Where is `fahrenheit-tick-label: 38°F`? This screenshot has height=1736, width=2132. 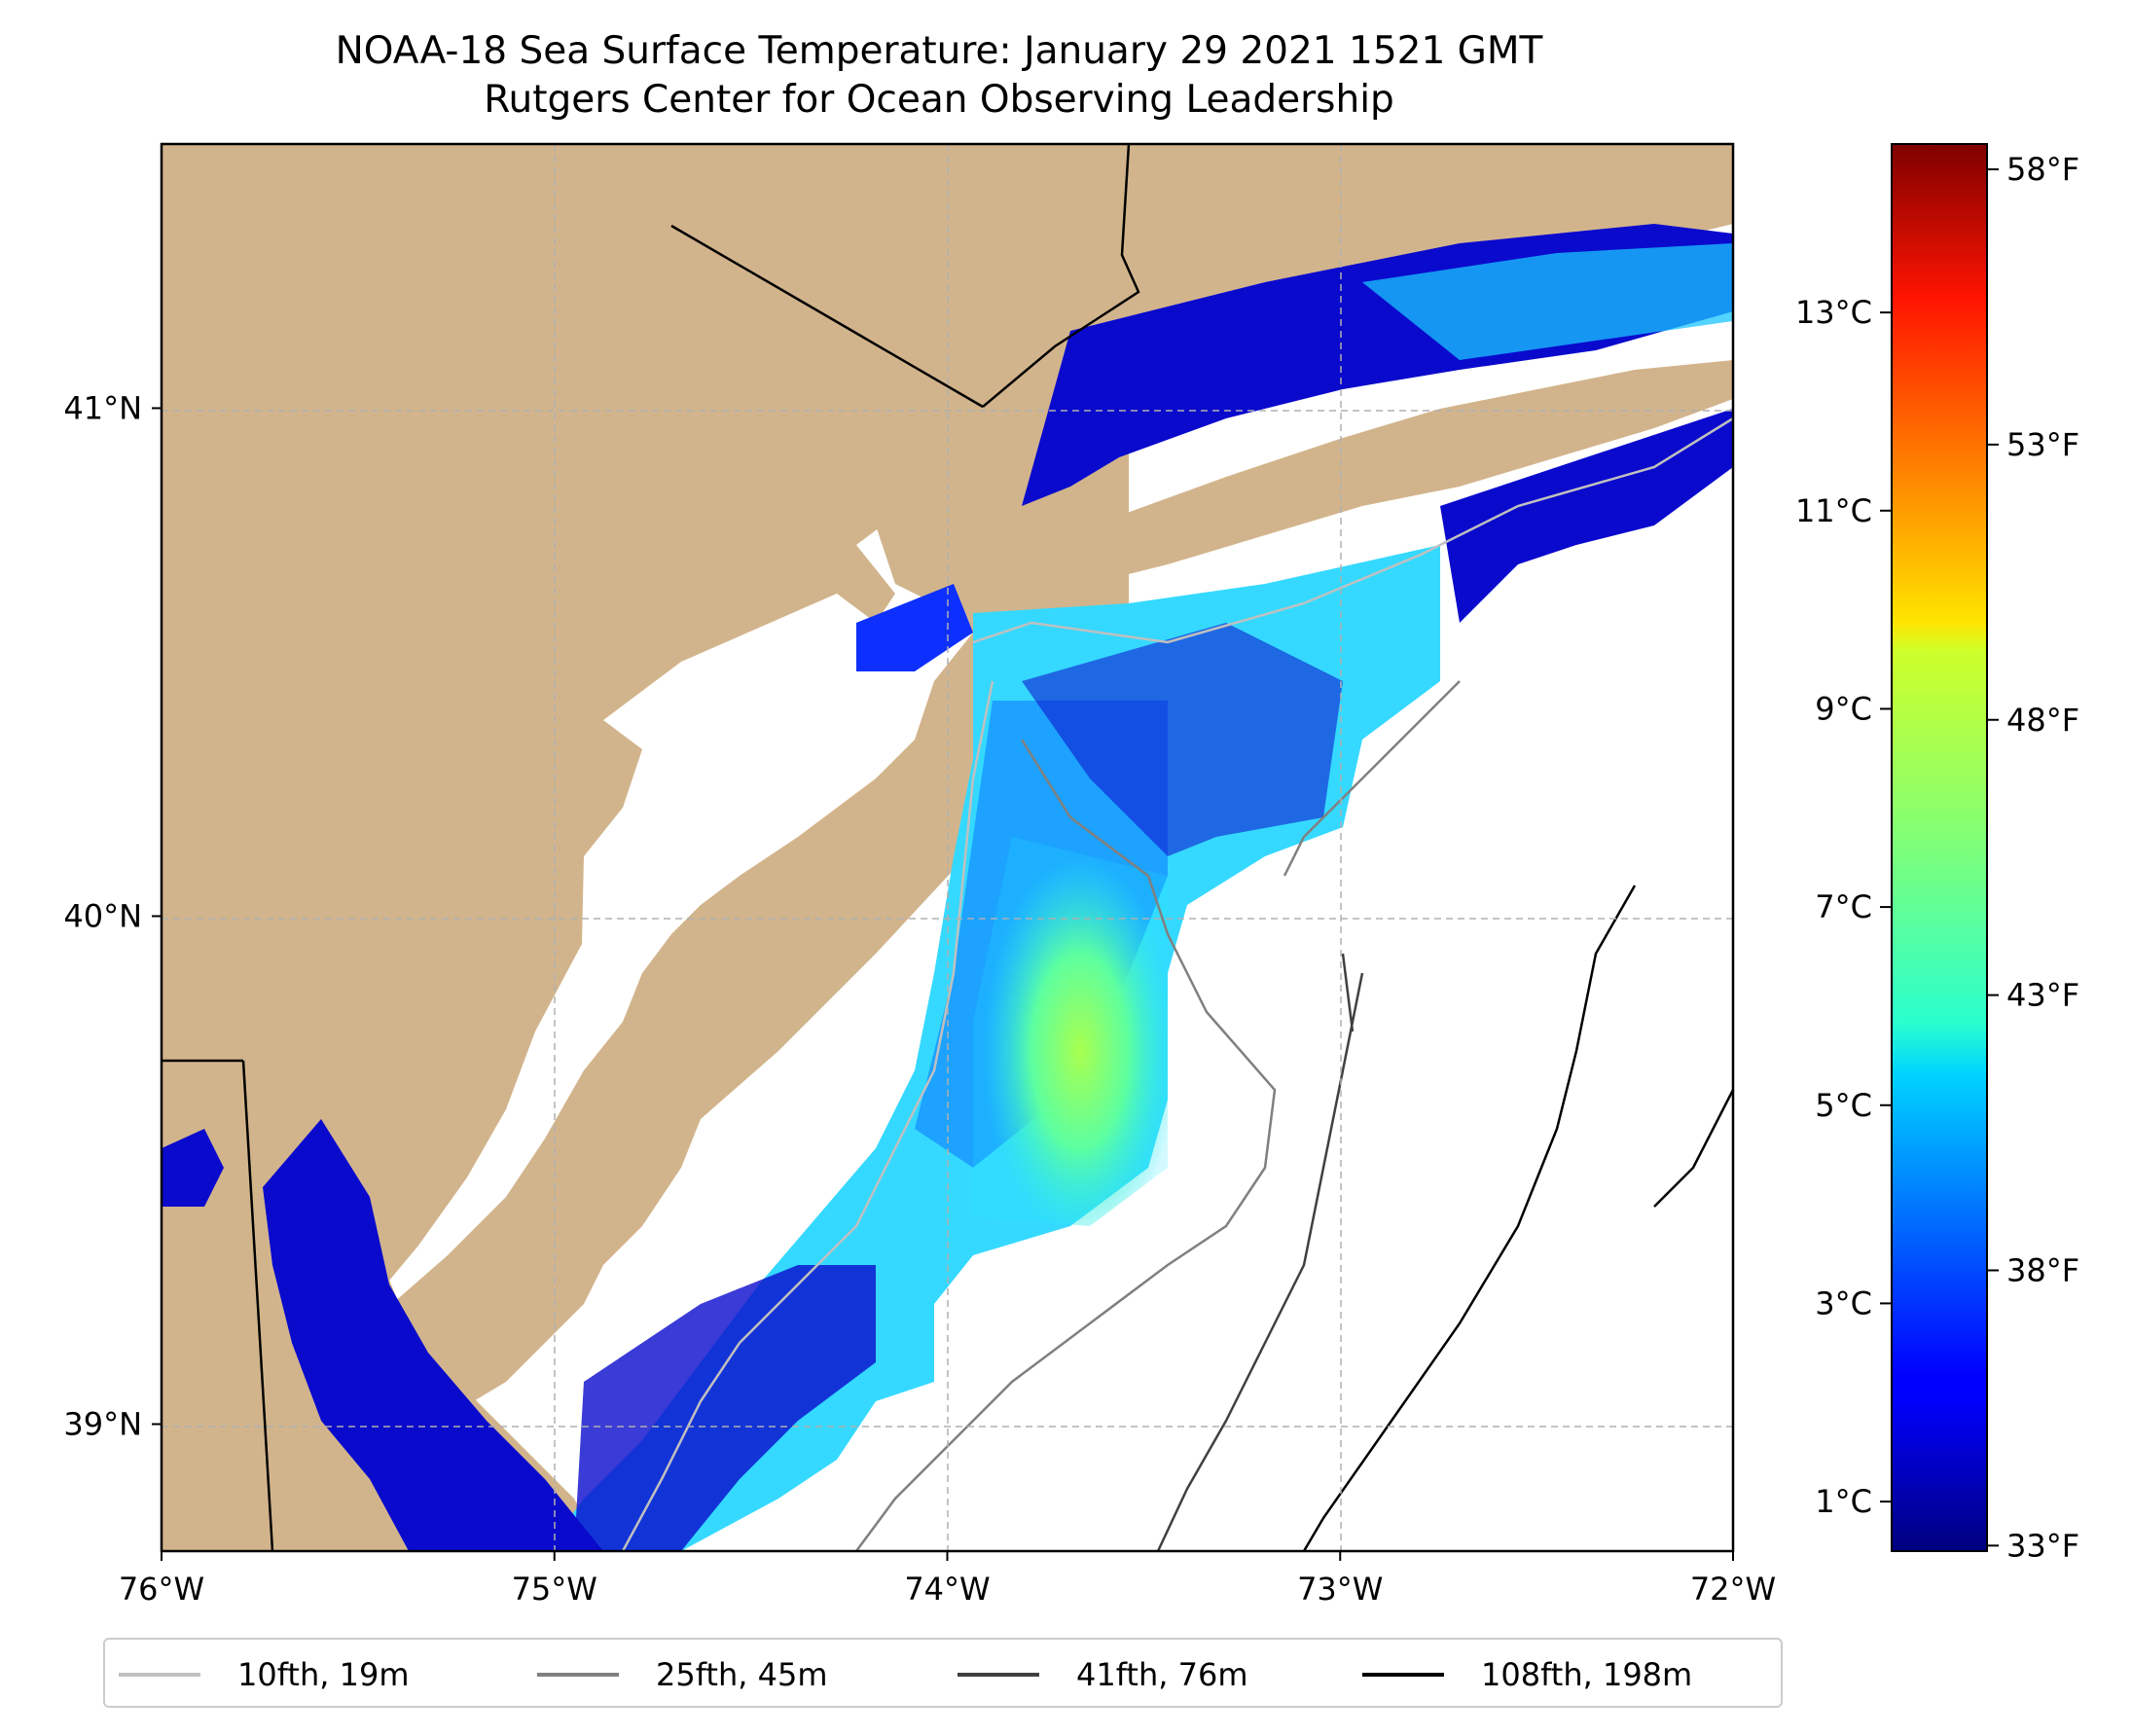 fahrenheit-tick-label: 38°F is located at coordinates (2043, 1270).